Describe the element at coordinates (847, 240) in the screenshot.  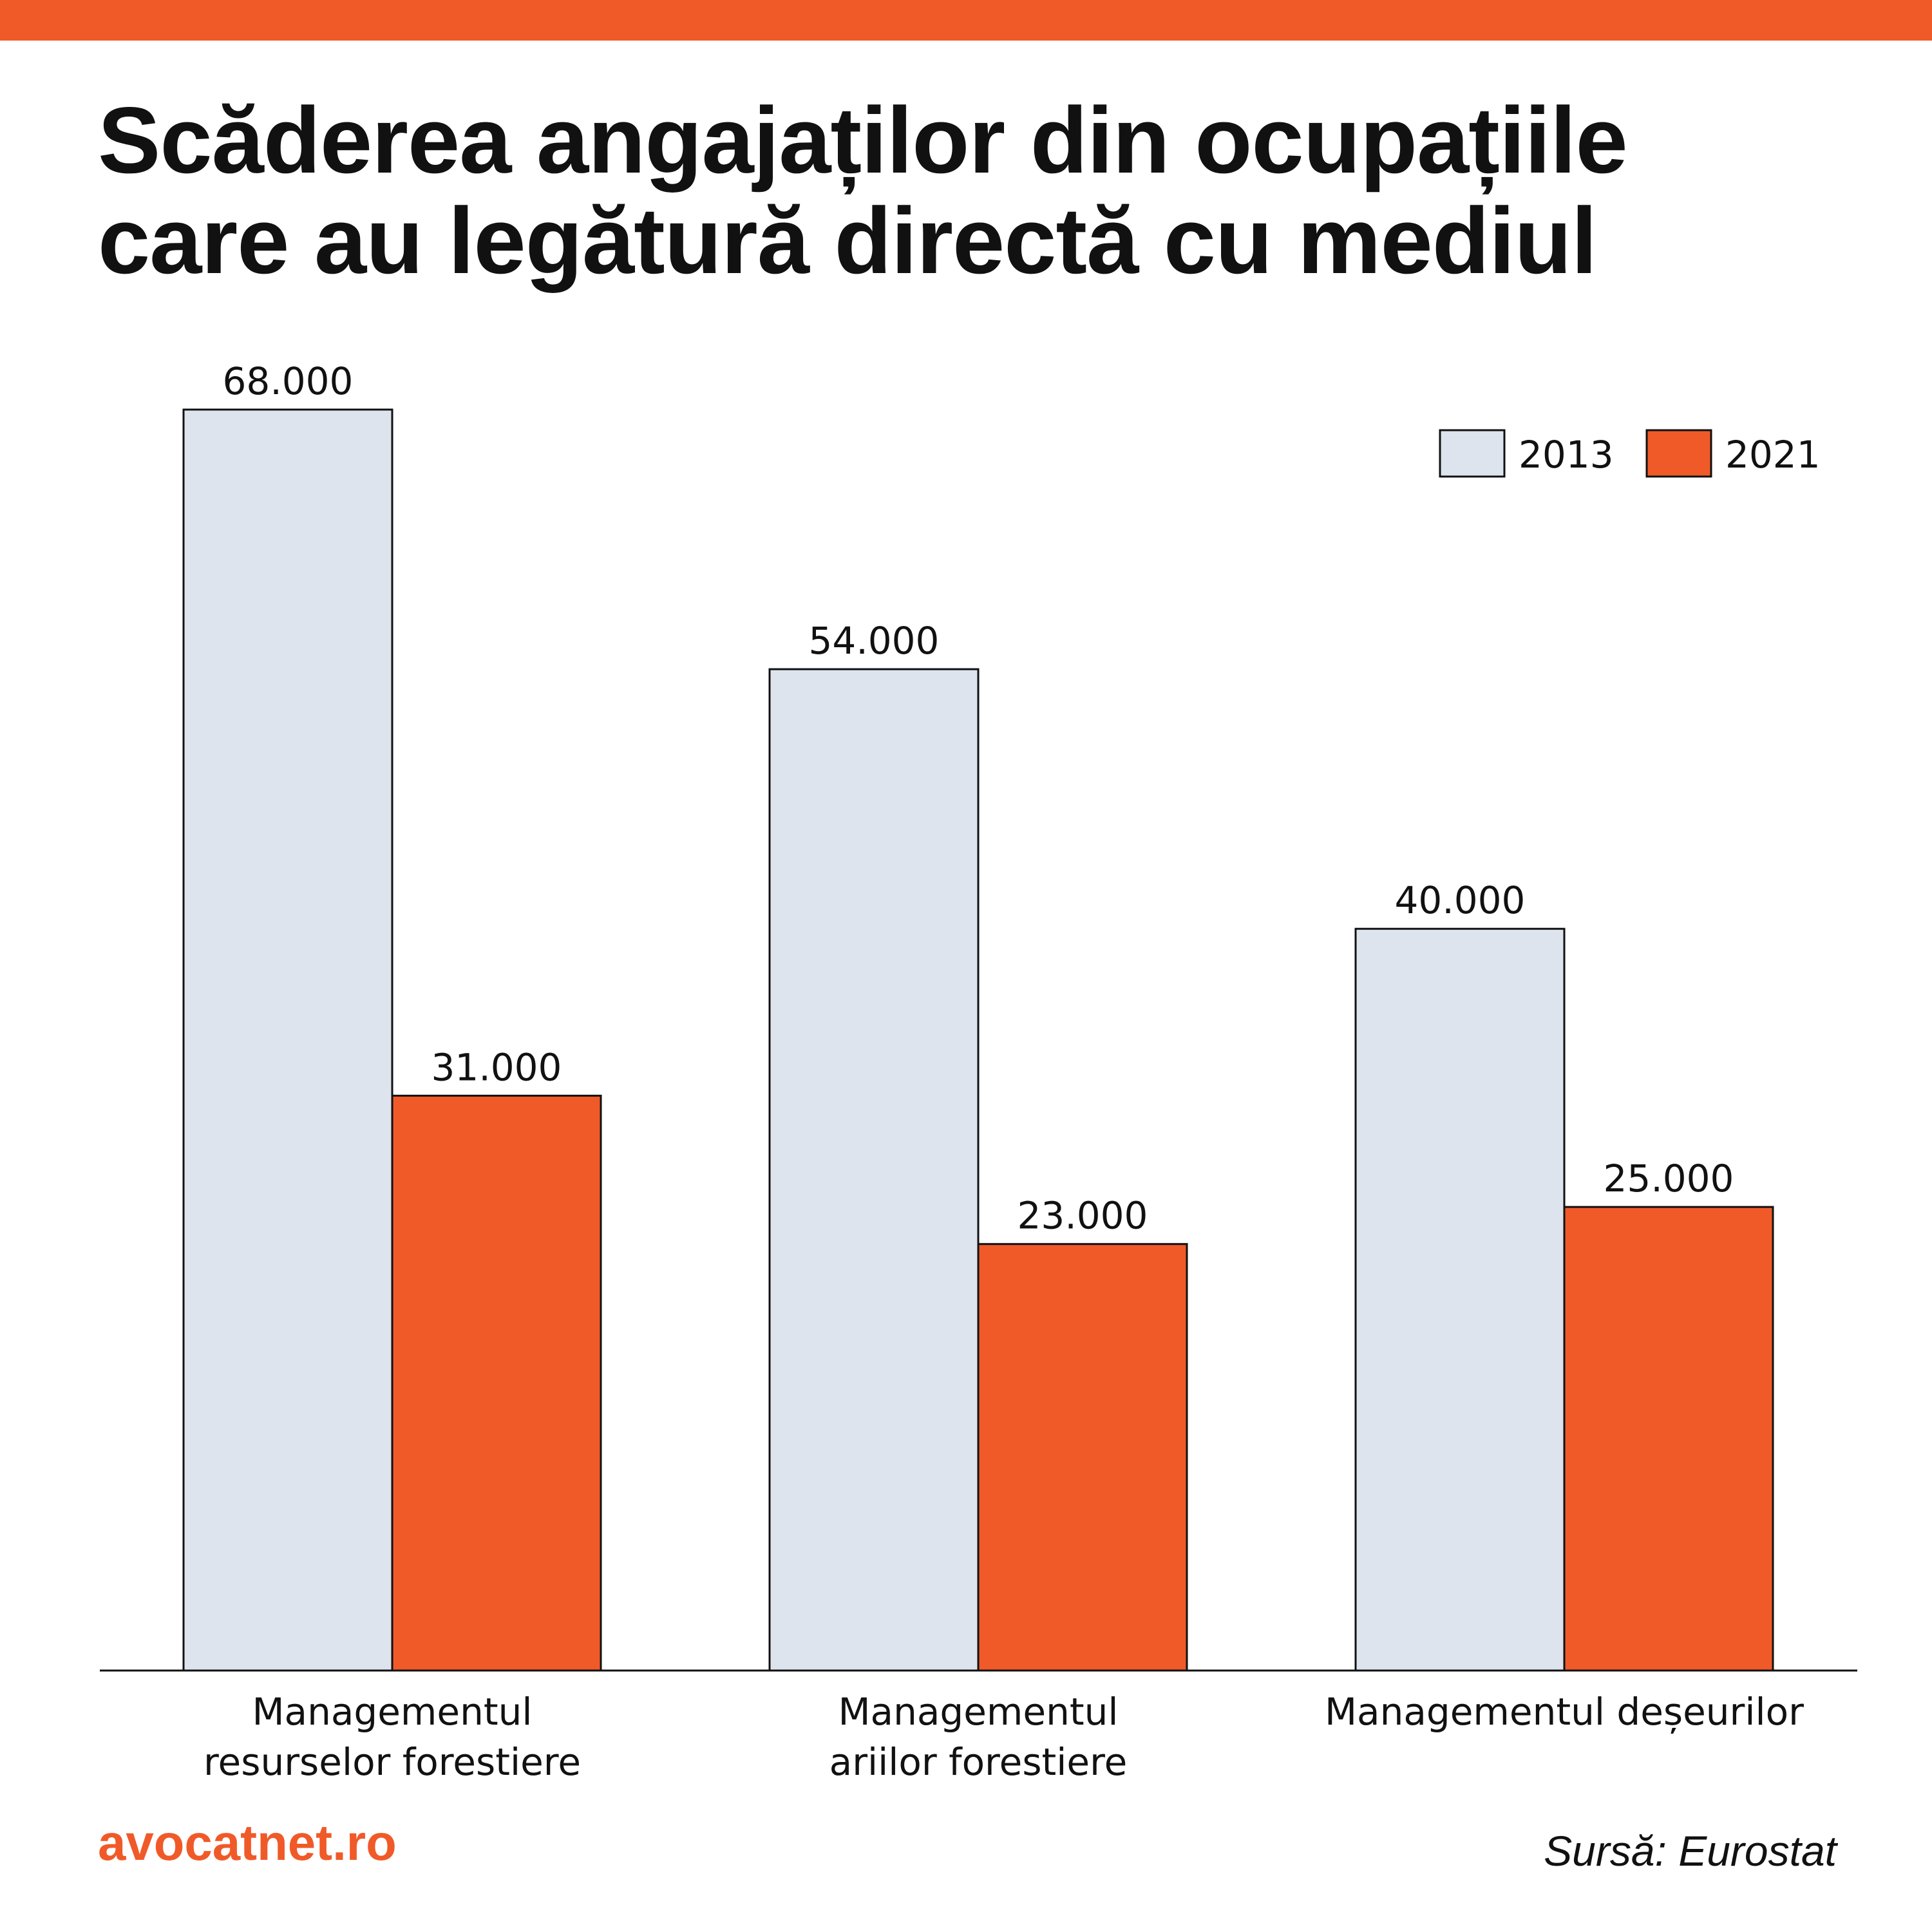
I see `title-line-2: care au legătură directă cu mediul` at that location.